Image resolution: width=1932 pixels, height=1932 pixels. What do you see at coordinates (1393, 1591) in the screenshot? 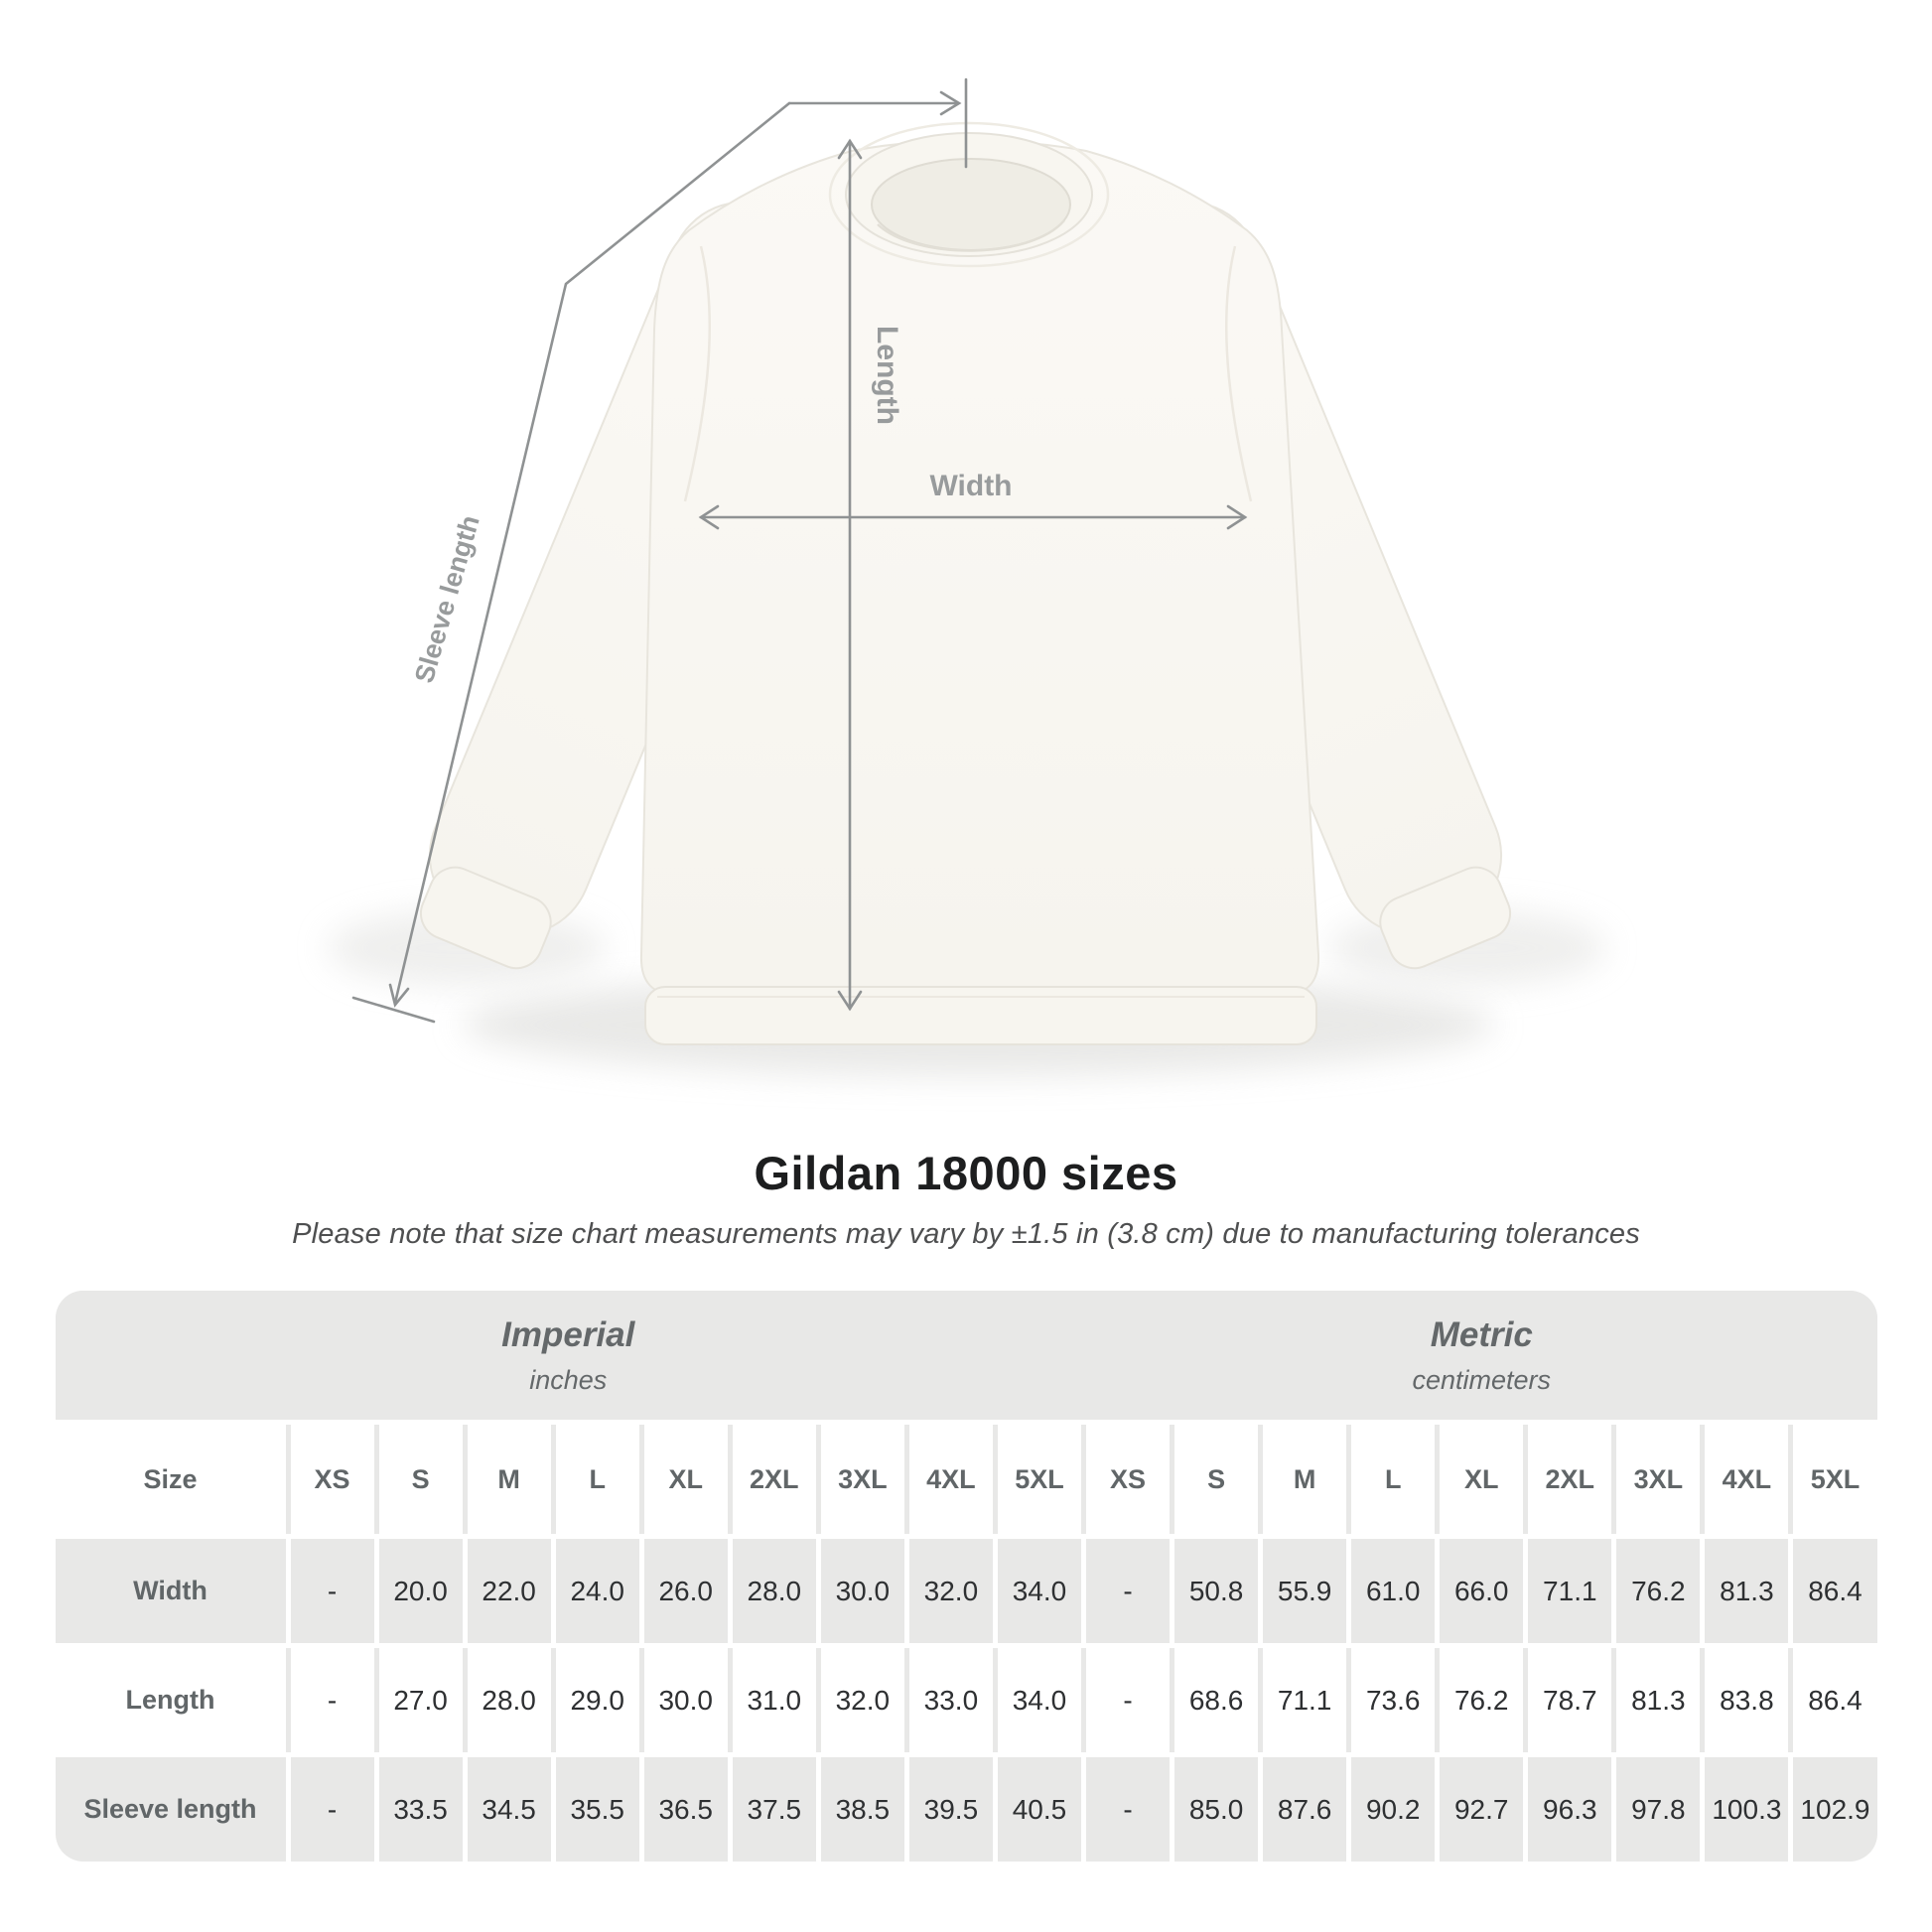
I see `measurement-value-cell: 61.0` at bounding box center [1393, 1591].